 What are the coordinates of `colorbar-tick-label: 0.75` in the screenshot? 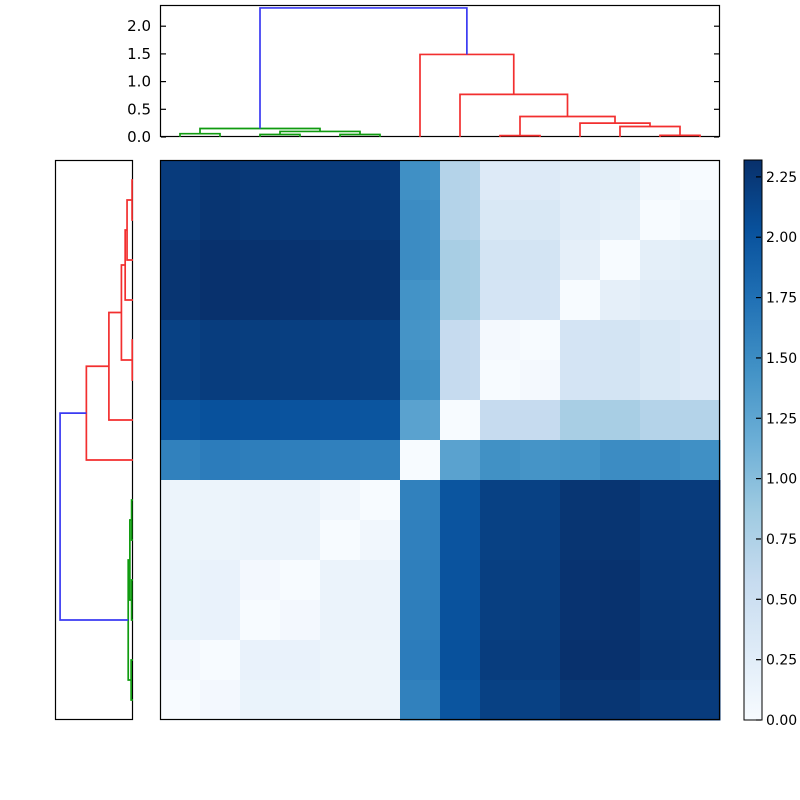 It's located at (781, 540).